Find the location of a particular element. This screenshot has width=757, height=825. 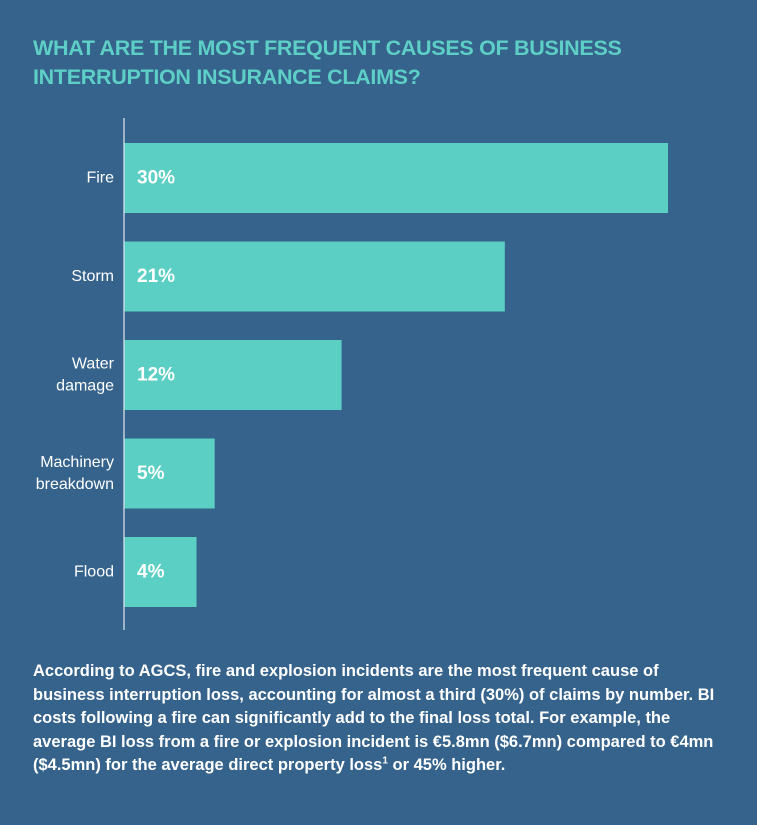

category-label-4: Flood is located at coordinates (94, 572).